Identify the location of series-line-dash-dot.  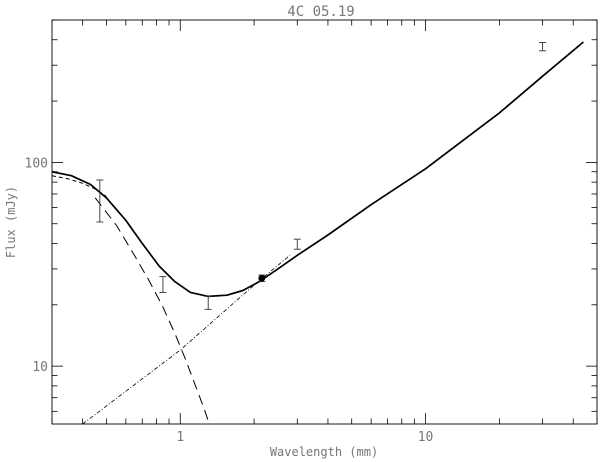
(186, 339).